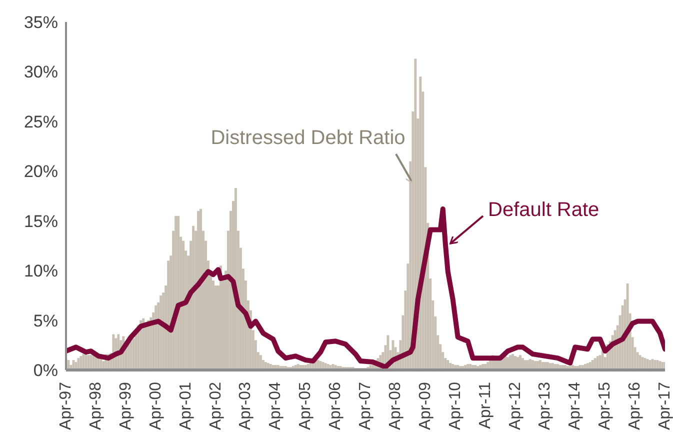 This screenshot has width=673, height=432. I want to click on x-tick-label: Apr-10, so click(455, 406).